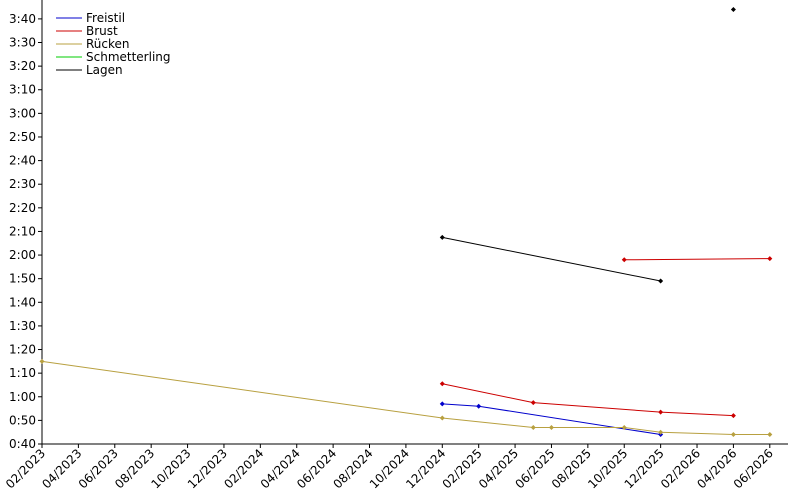 The image size is (800, 500). I want to click on y-tick-label: 2:30, so click(22, 184).